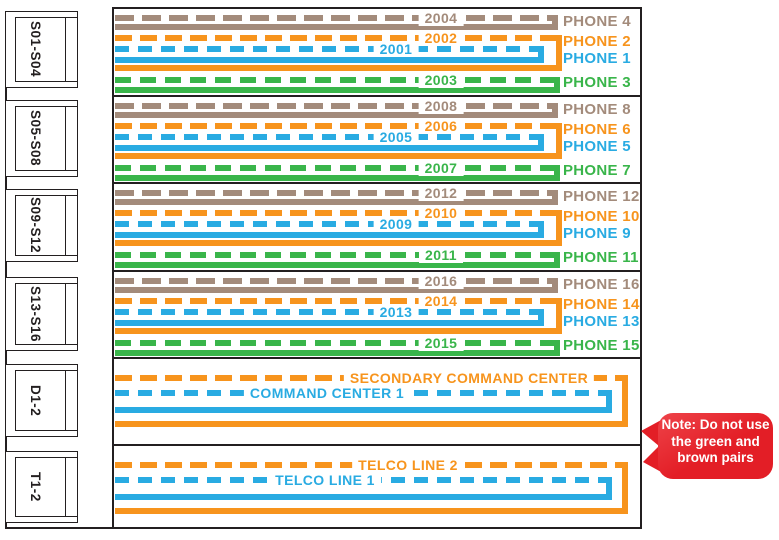 This screenshot has height=540, width=779. What do you see at coordinates (597, 170) in the screenshot?
I see `phone-label: PHONE 7` at bounding box center [597, 170].